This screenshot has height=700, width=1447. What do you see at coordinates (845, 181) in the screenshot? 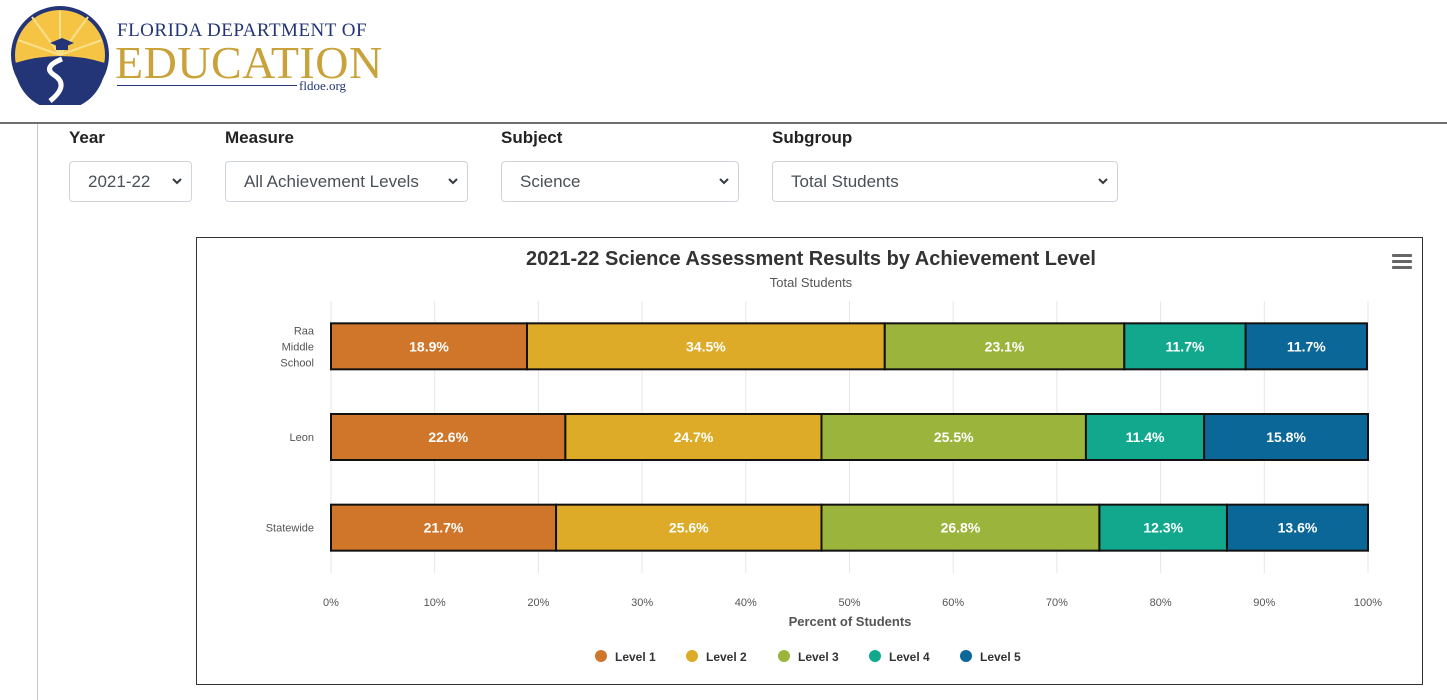
I see `subgroup-select-value: Total Students` at bounding box center [845, 181].